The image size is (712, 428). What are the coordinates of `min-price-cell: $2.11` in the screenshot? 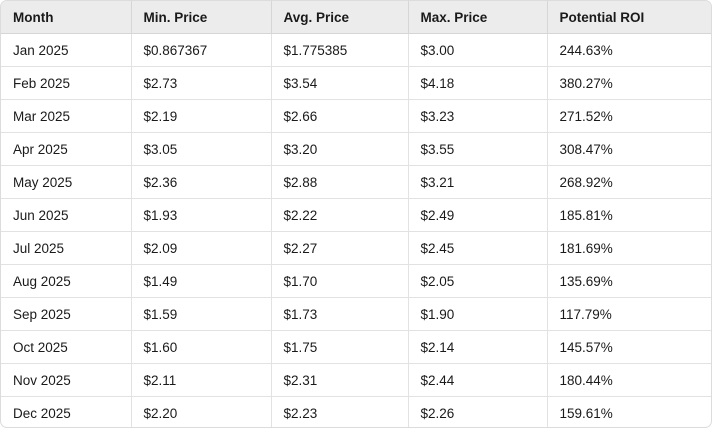 It's located at (201, 380).